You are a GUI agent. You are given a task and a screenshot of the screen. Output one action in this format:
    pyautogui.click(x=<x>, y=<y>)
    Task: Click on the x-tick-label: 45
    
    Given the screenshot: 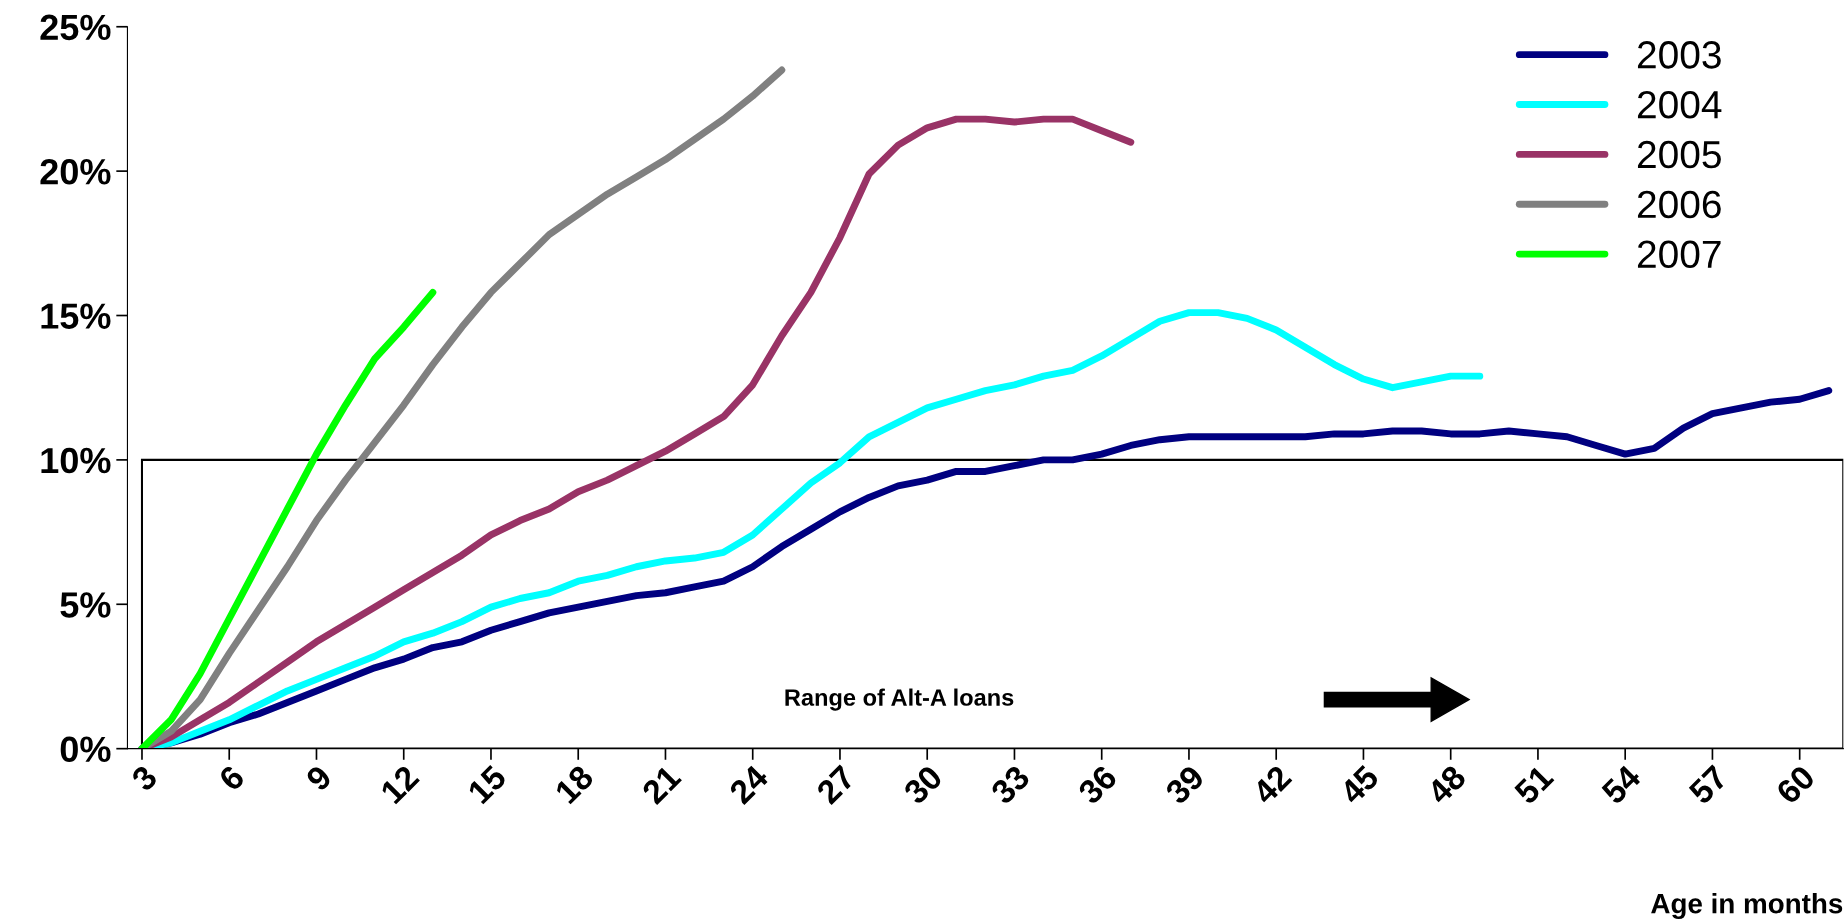 What is the action you would take?
    pyautogui.click(x=1359, y=785)
    